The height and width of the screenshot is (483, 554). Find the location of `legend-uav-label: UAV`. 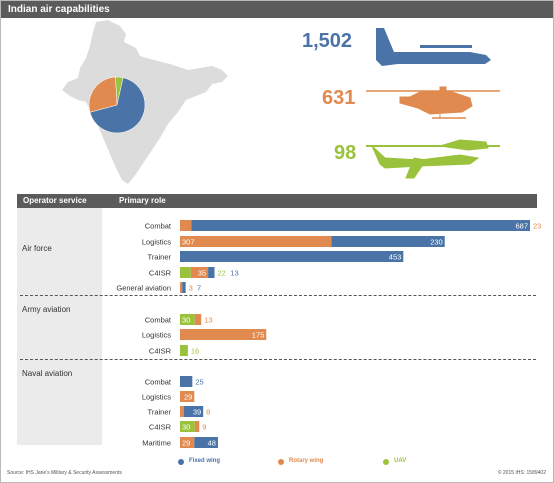

legend-uav-label: UAV is located at coordinates (400, 461).